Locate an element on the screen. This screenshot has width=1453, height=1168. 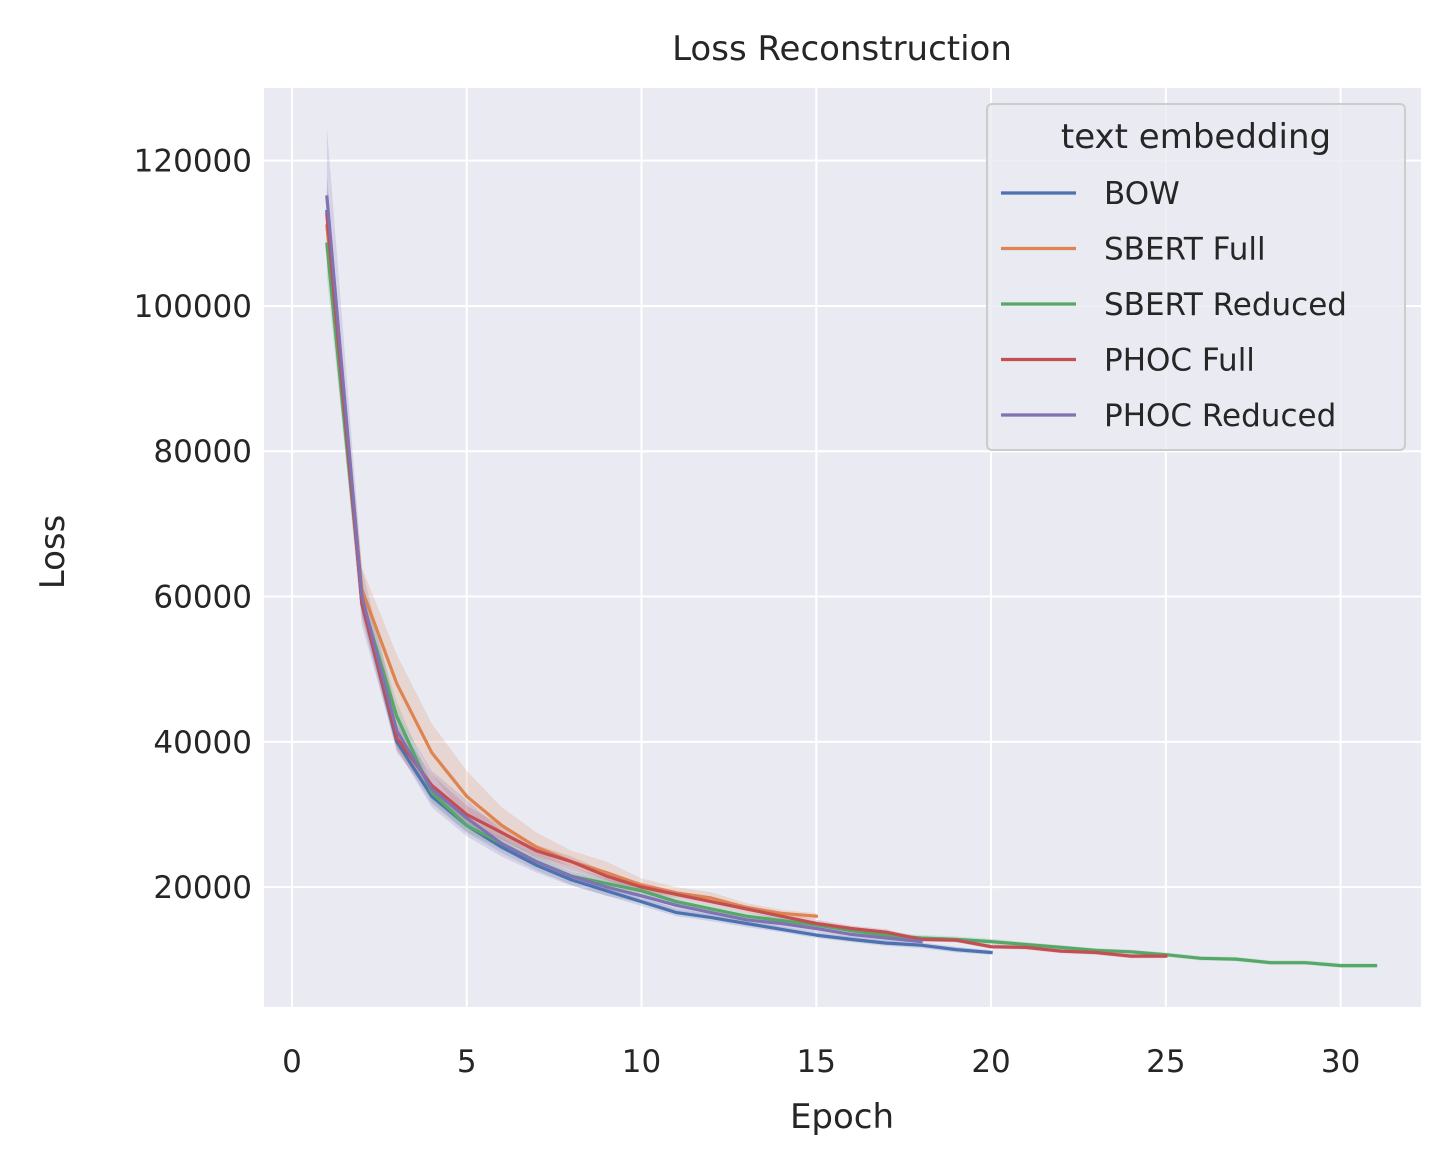
y-axis-label: Loss is located at coordinates (53, 552).